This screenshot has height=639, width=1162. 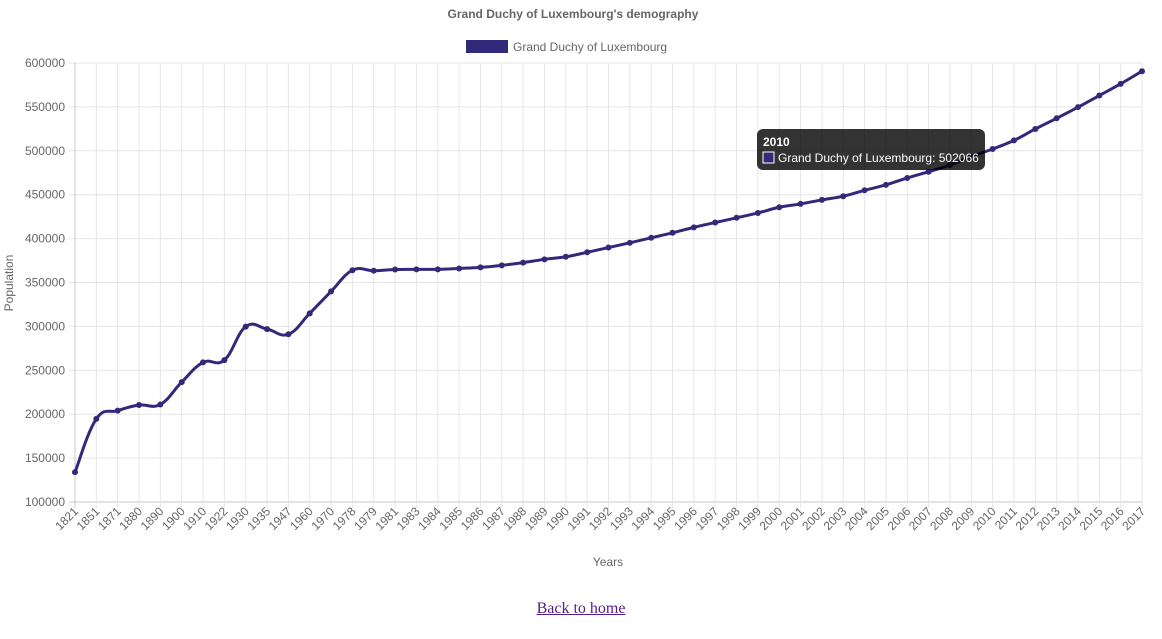 What do you see at coordinates (45, 195) in the screenshot?
I see `y-tick-label: 450000` at bounding box center [45, 195].